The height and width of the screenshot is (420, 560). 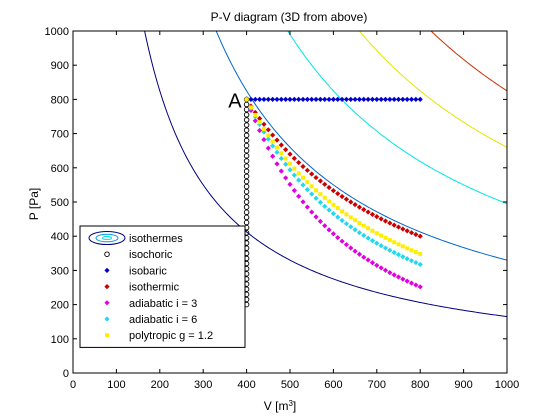 What do you see at coordinates (290, 385) in the screenshot?
I see `x-tick-label: 500` at bounding box center [290, 385].